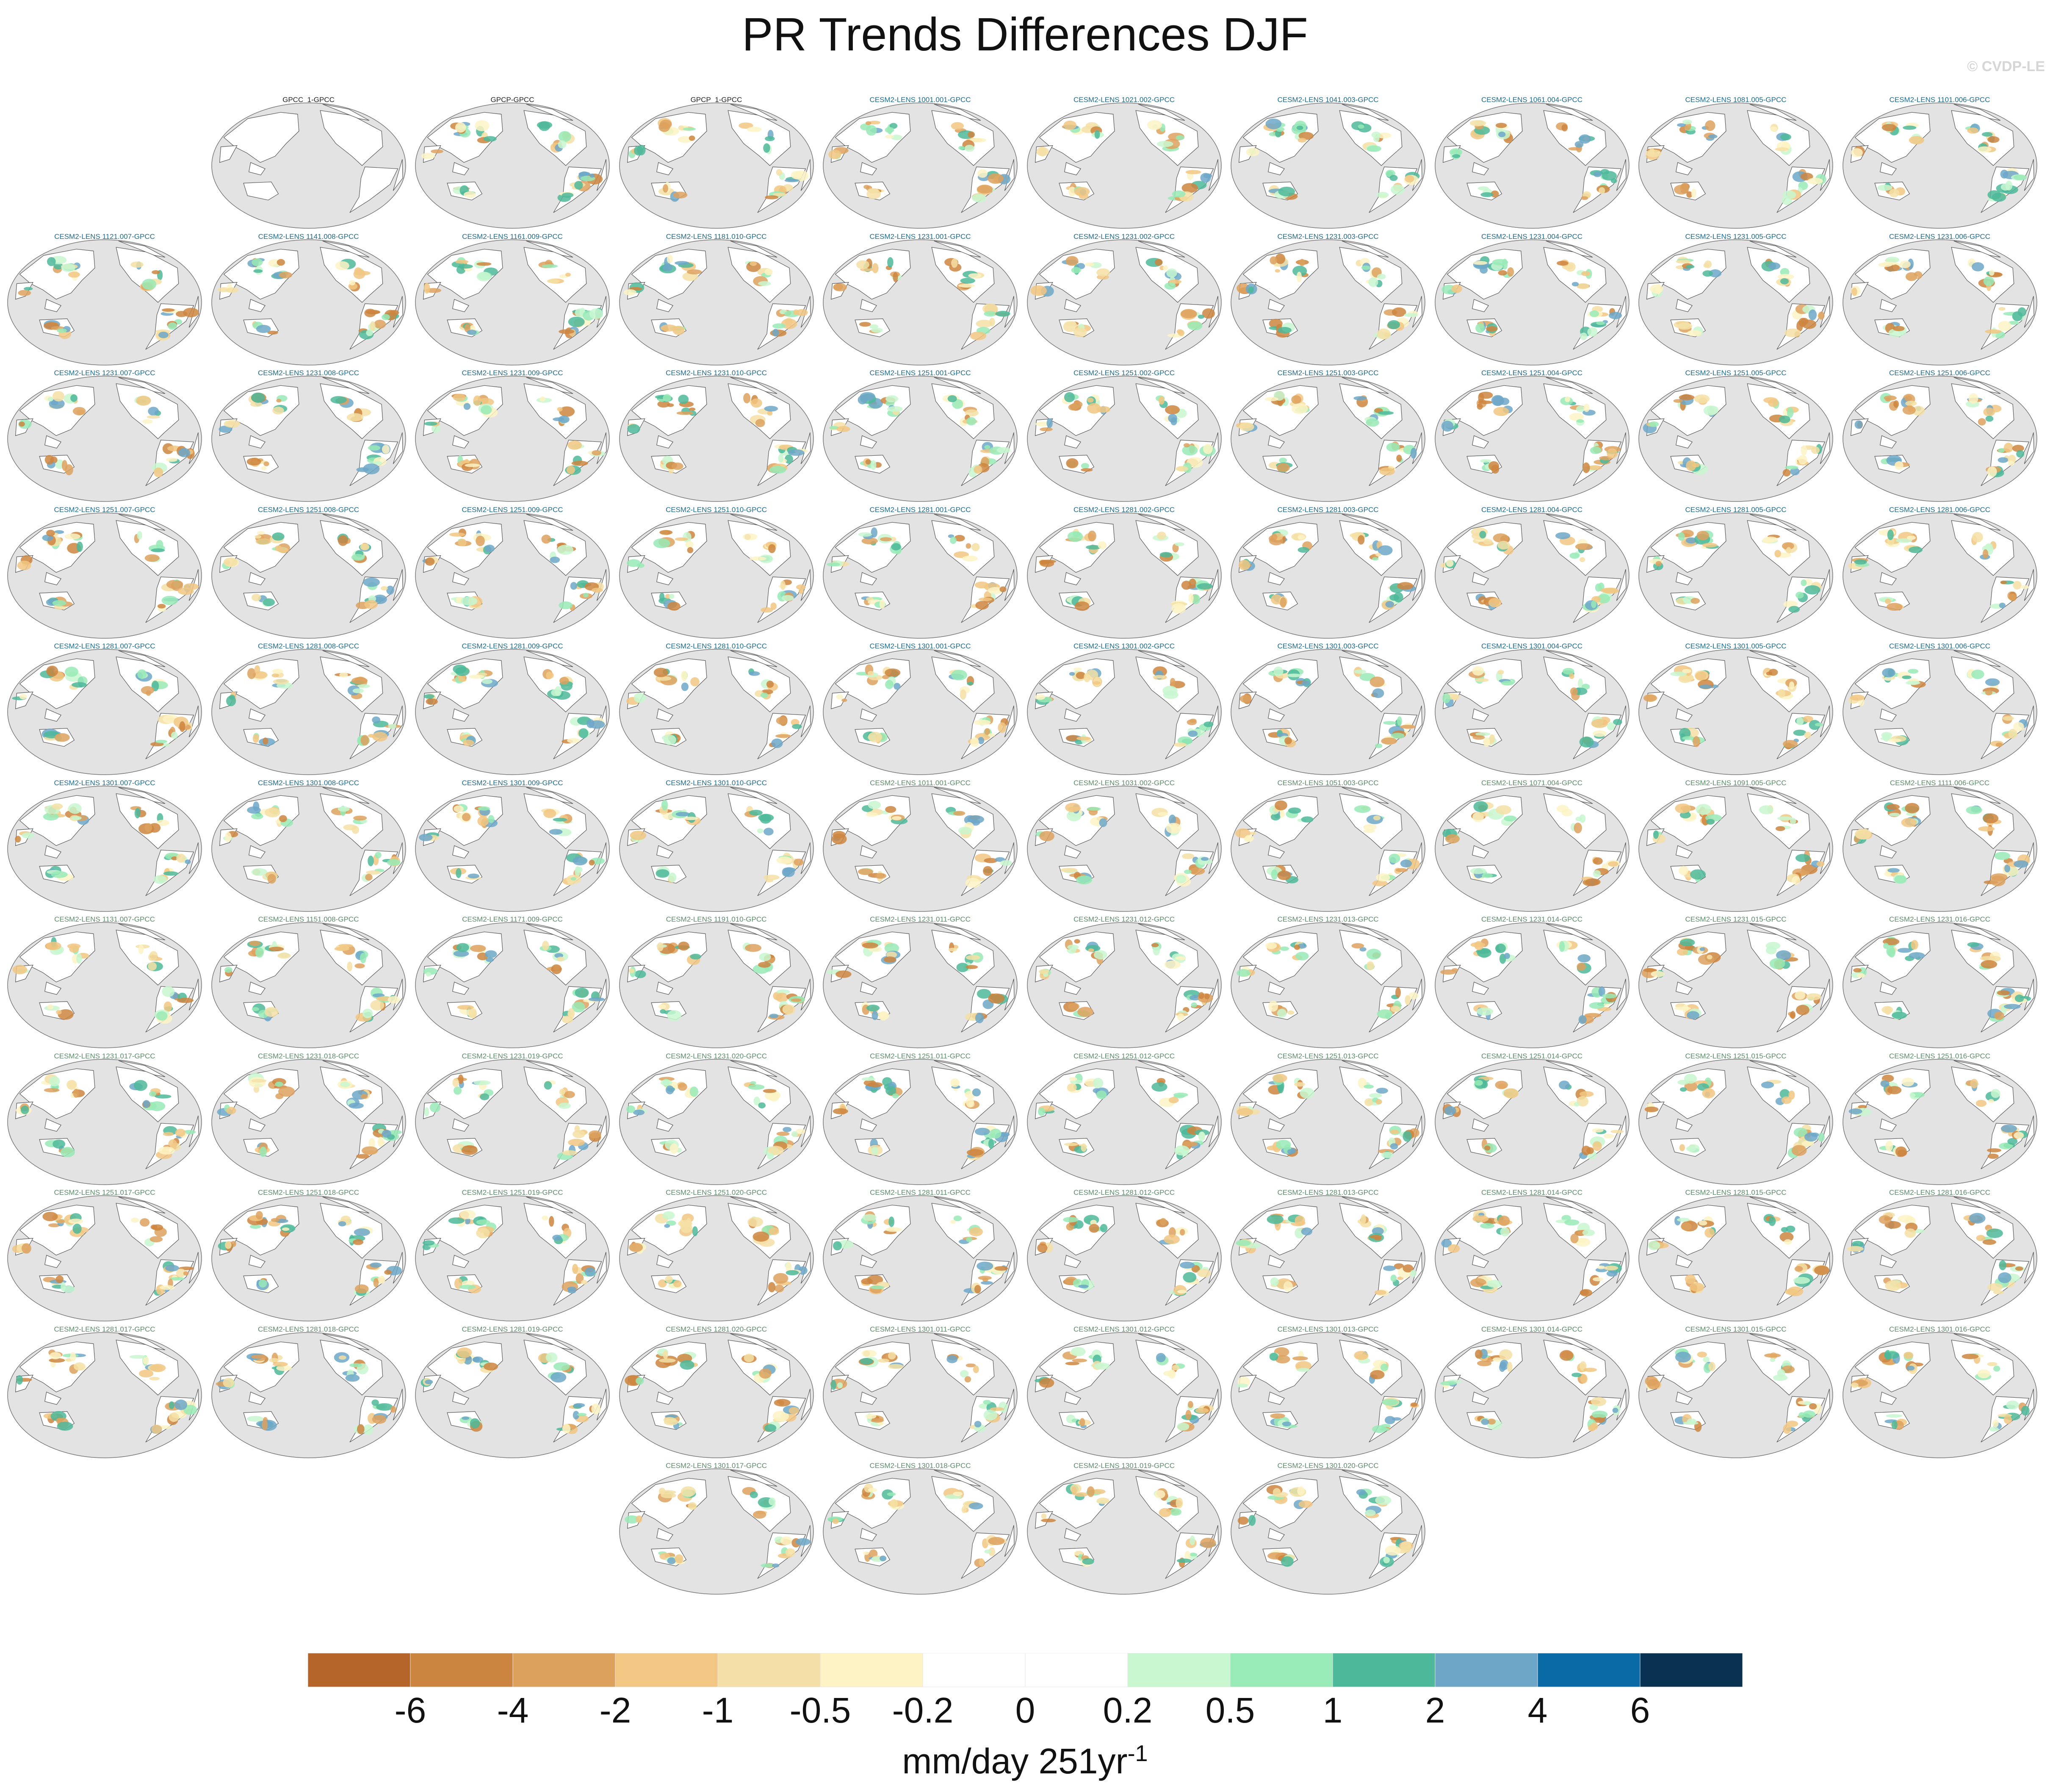  Describe the element at coordinates (1532, 711) in the screenshot. I see `map-panel: CESM2-LENS 1301.004-GPCC` at that location.